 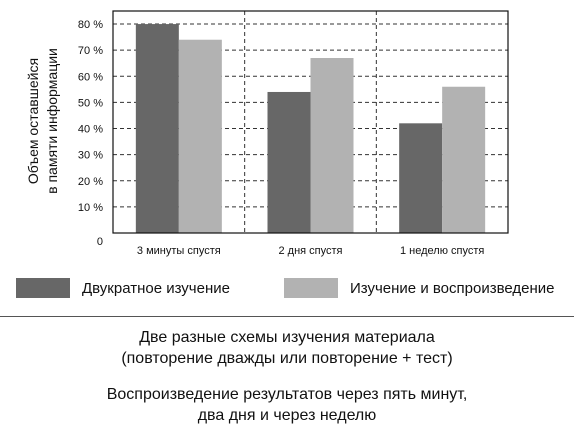 I want to click on y-tick-label: 60 %, so click(x=90, y=77).